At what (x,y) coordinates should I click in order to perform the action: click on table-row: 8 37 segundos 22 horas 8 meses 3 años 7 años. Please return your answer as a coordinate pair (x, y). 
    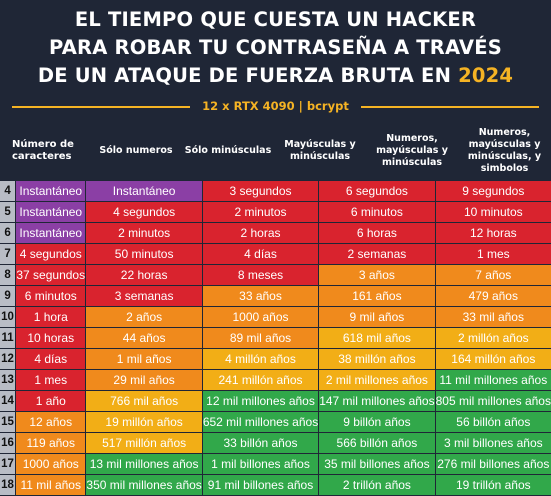
    Looking at the image, I should click on (275, 275).